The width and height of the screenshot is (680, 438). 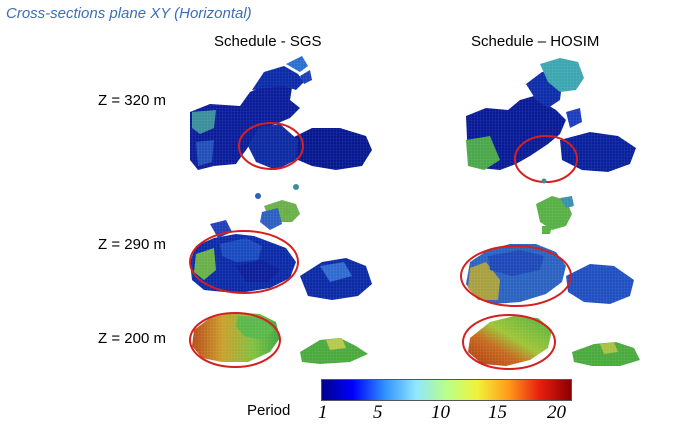 I want to click on column-header-hosim: Schedule – HOSIM, so click(x=535, y=41).